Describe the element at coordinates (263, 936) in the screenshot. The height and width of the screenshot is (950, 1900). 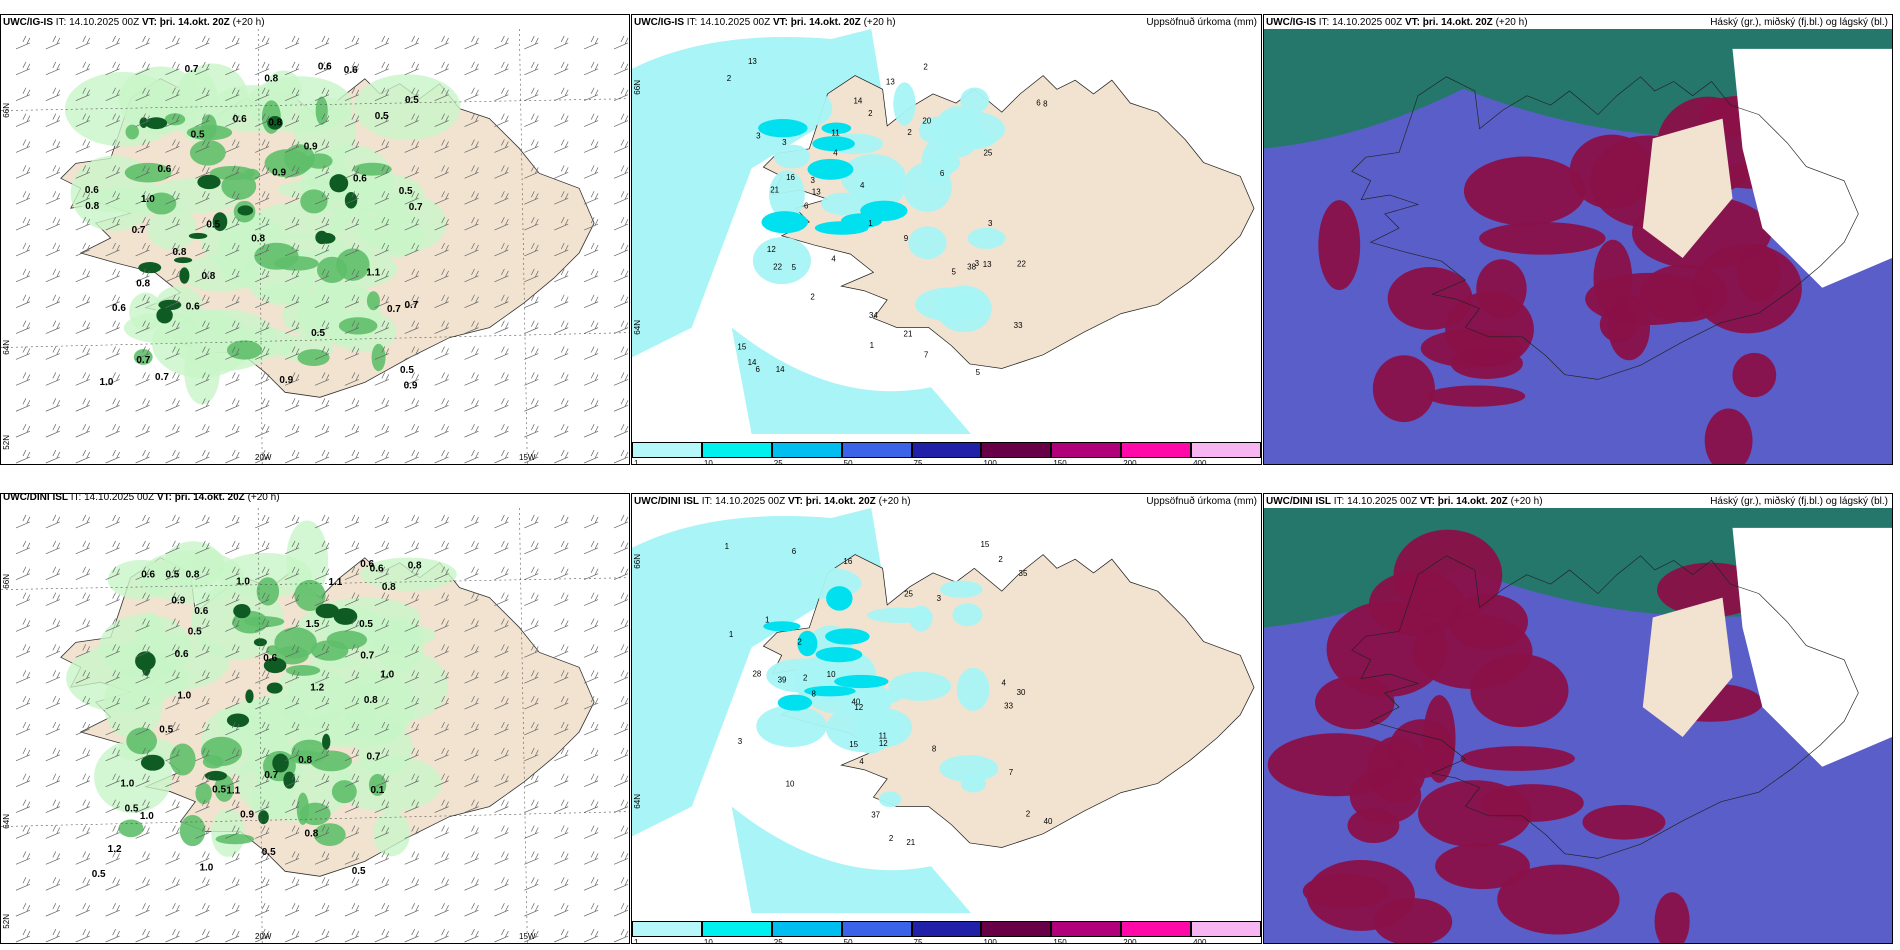
I see `lon-label-left: 20W` at that location.